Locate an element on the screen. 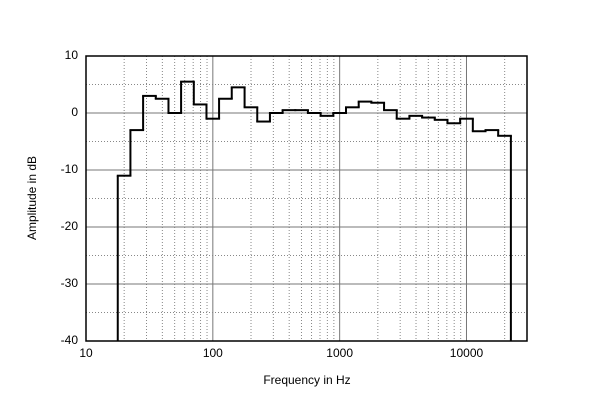 The height and width of the screenshot is (407, 600). x-tick-label: 1000 is located at coordinates (339, 353).